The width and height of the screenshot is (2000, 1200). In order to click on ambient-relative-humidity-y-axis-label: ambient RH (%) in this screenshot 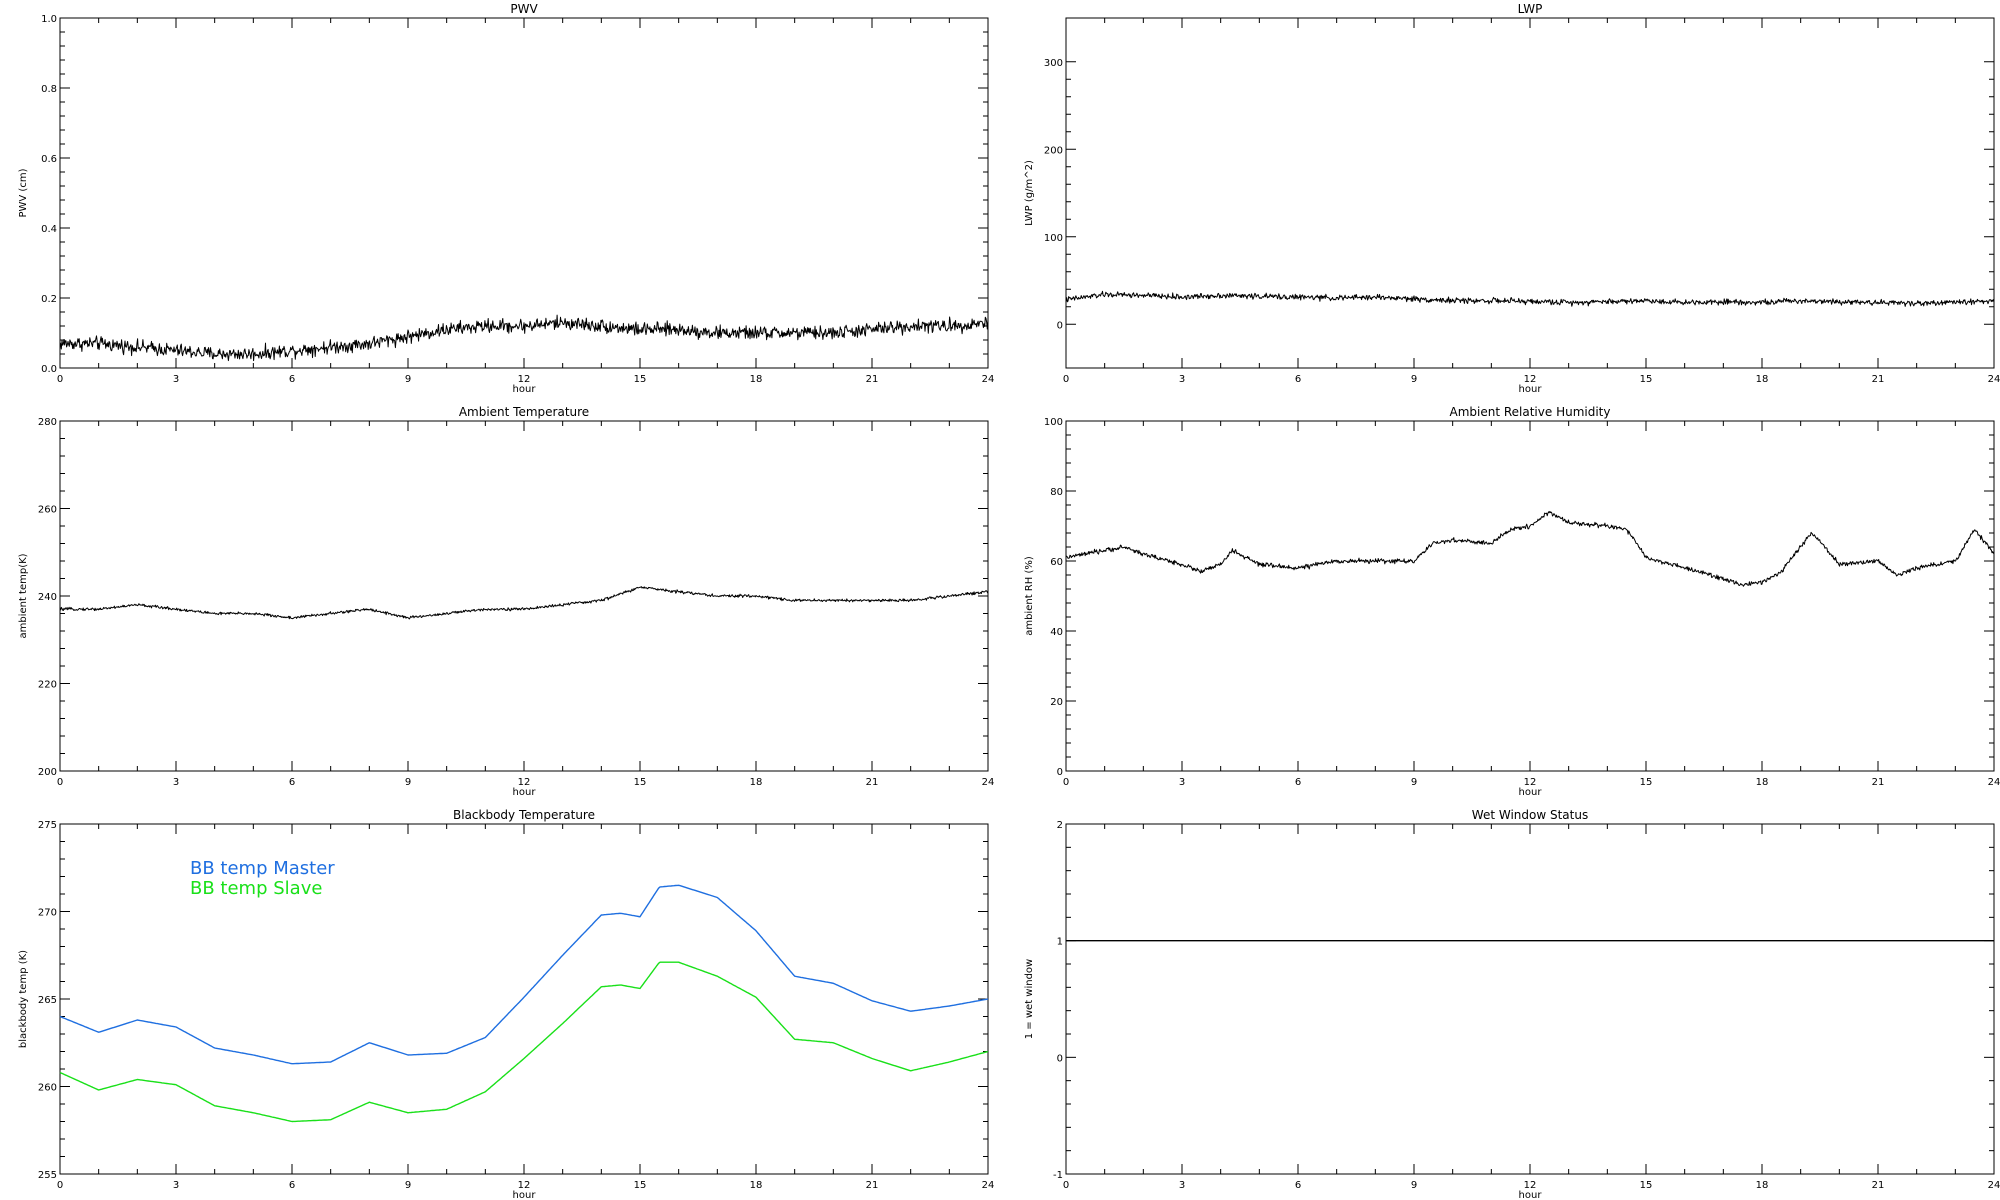, I will do `click(1029, 596)`.